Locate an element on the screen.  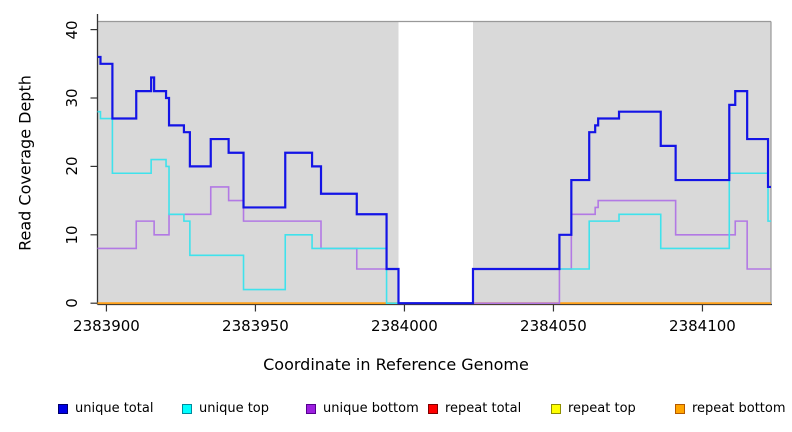
legend-item-repeat-total: repeat total is located at coordinates (474, 408).